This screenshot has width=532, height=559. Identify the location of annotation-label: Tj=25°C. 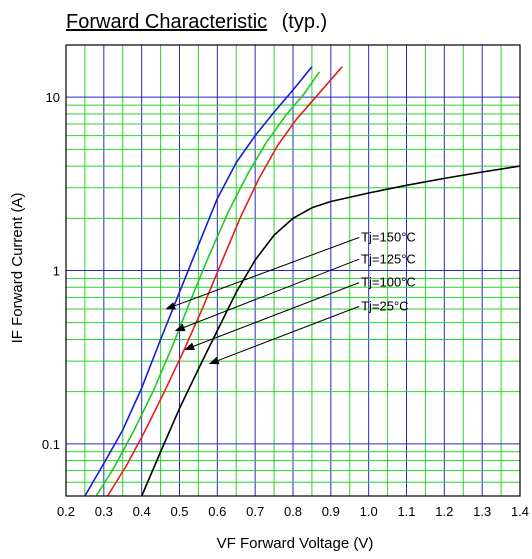
(384, 305).